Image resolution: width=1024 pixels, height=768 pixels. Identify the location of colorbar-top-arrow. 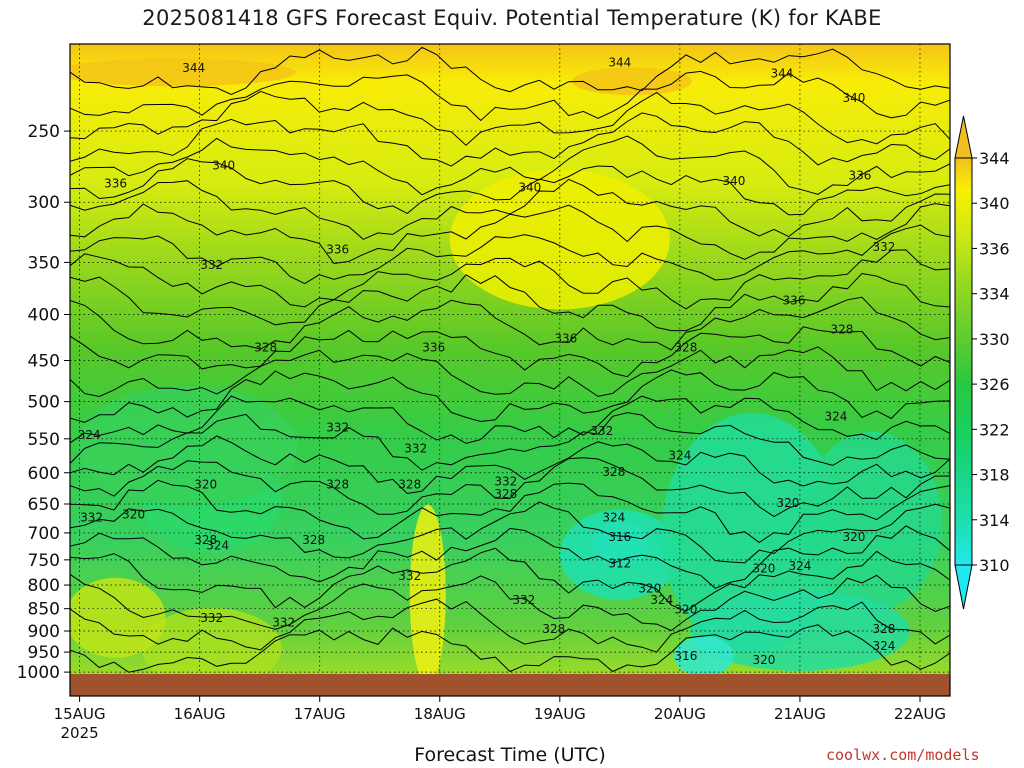
(963, 137).